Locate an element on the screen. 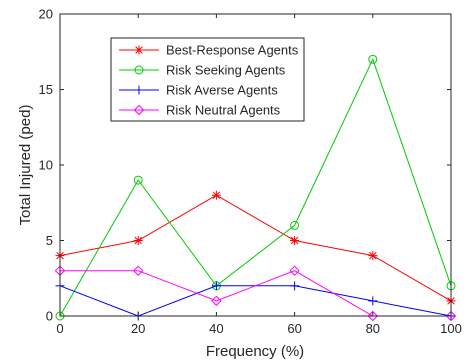  legend-label: Risk Averse Agents is located at coordinates (222, 90).